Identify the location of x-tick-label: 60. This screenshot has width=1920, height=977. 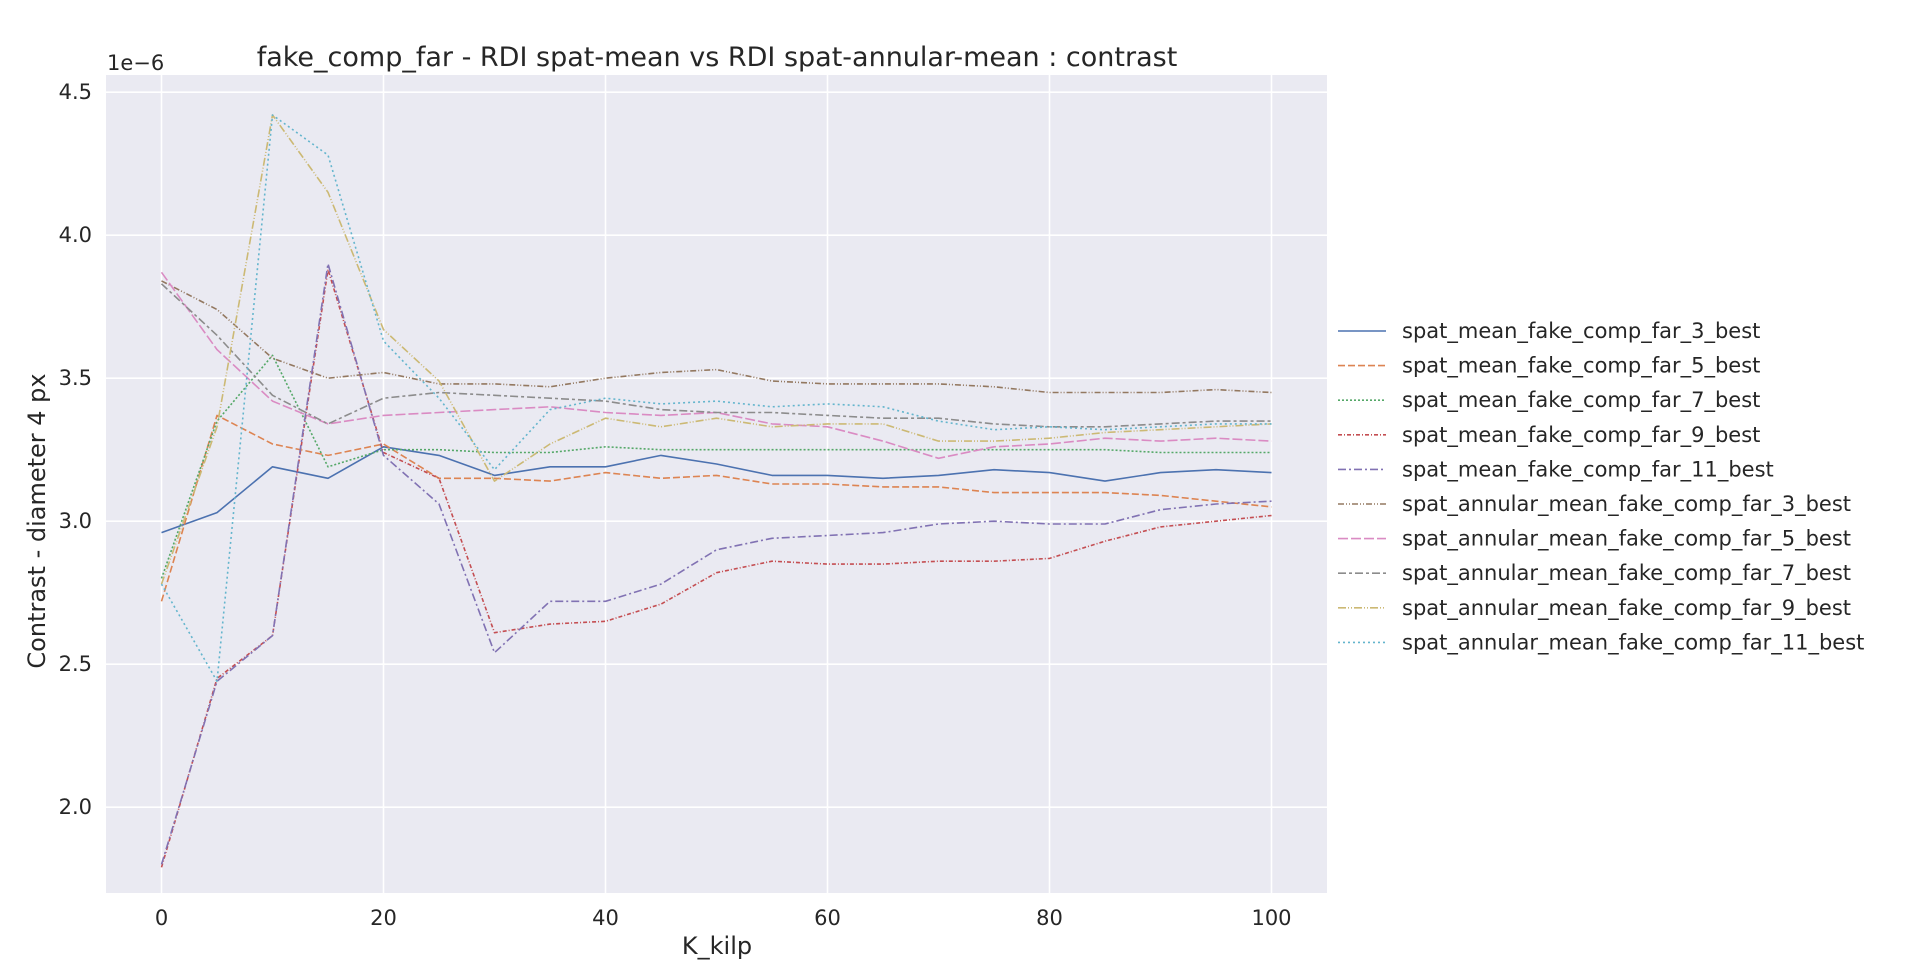
(827, 918).